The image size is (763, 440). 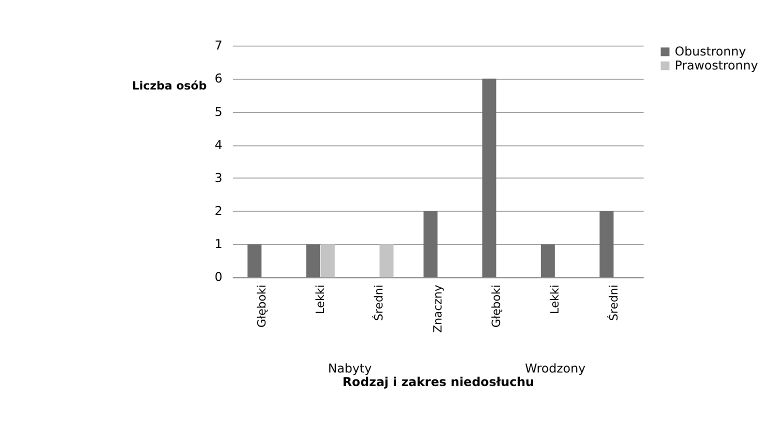 I want to click on y-tick-label: 5, so click(x=218, y=111).